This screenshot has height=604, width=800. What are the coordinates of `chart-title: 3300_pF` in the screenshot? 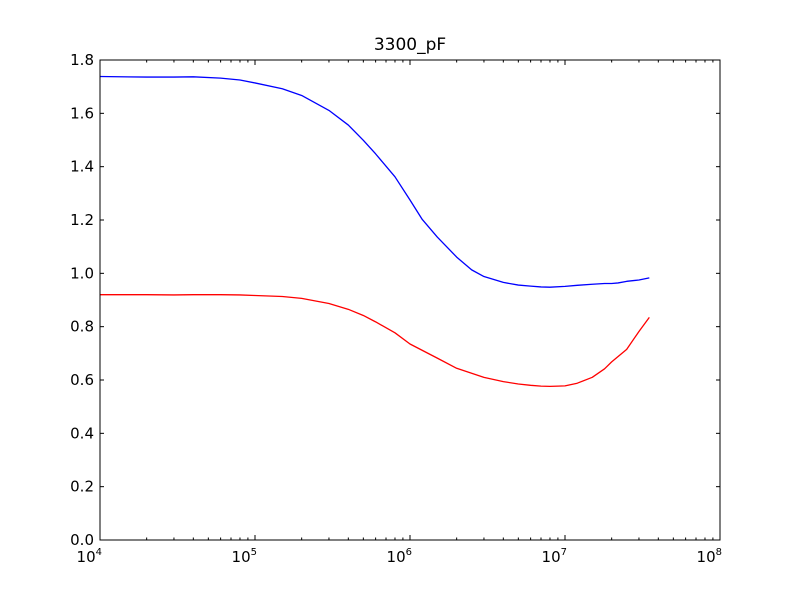 It's located at (410, 45).